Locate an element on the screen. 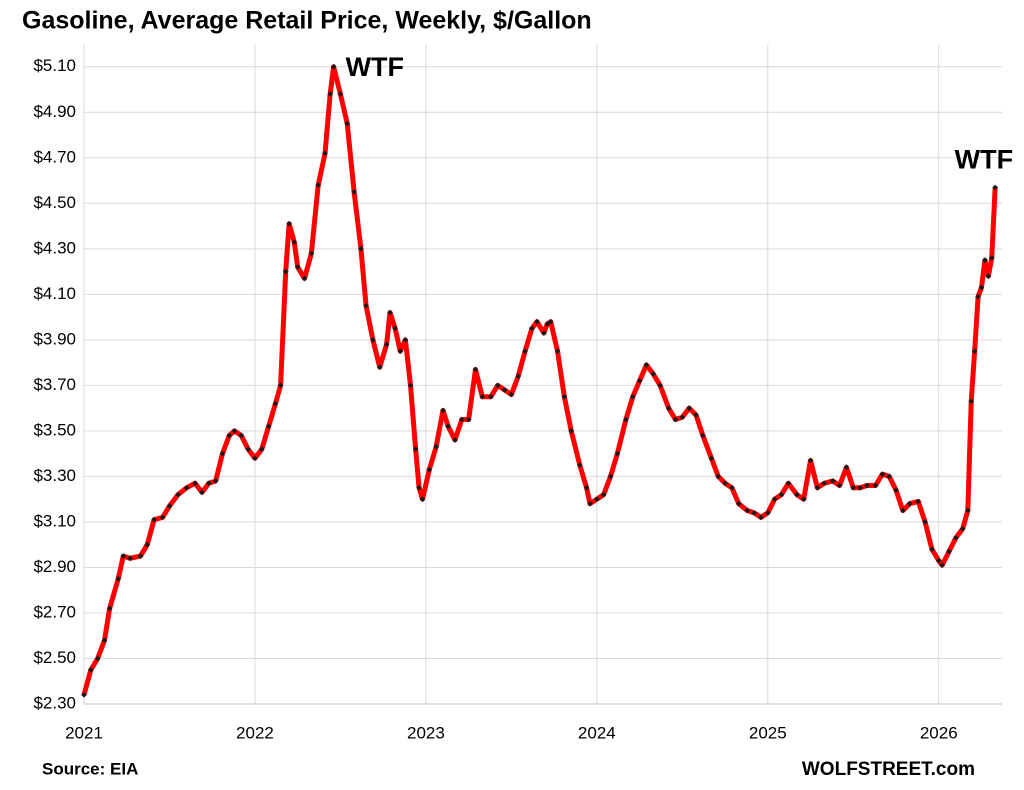  y-tick-label: $4.90 is located at coordinates (54, 111).